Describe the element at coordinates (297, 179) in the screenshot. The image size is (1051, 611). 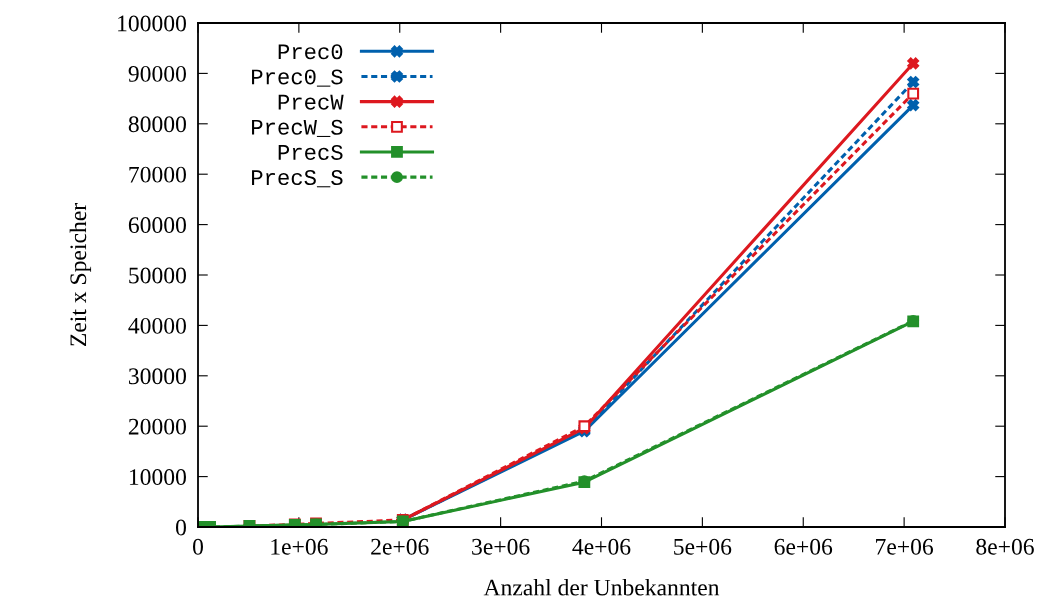
I see `legend-label: PrecS_S` at that location.